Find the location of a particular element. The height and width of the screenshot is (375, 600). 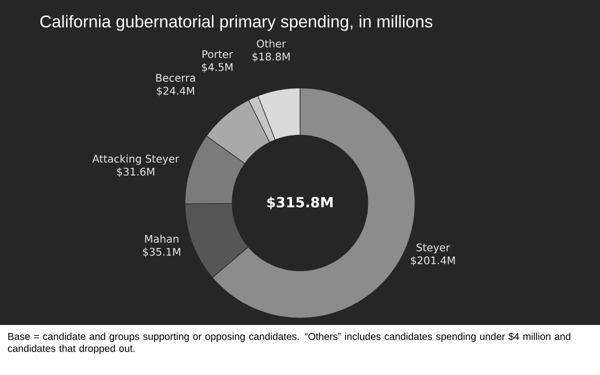

slice-label: Attacking Steyer is located at coordinates (136, 159).